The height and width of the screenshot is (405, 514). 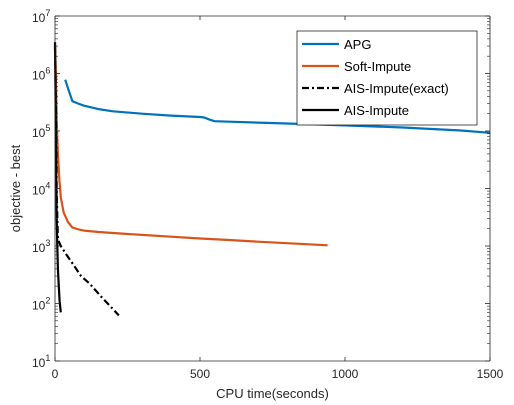 I want to click on y-tick-label-4: 10⁵, so click(x=41, y=131).